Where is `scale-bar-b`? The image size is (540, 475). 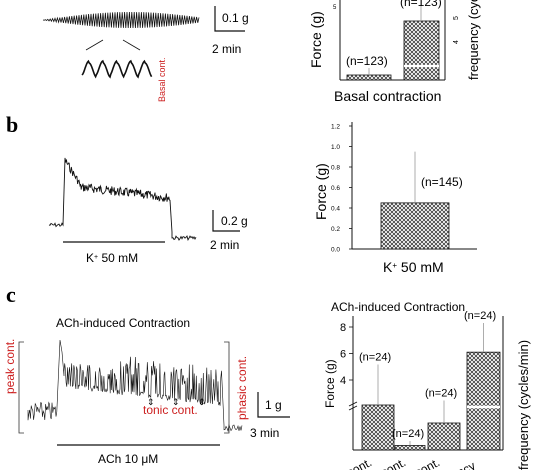 scale-bar-b is located at coordinates (226, 221).